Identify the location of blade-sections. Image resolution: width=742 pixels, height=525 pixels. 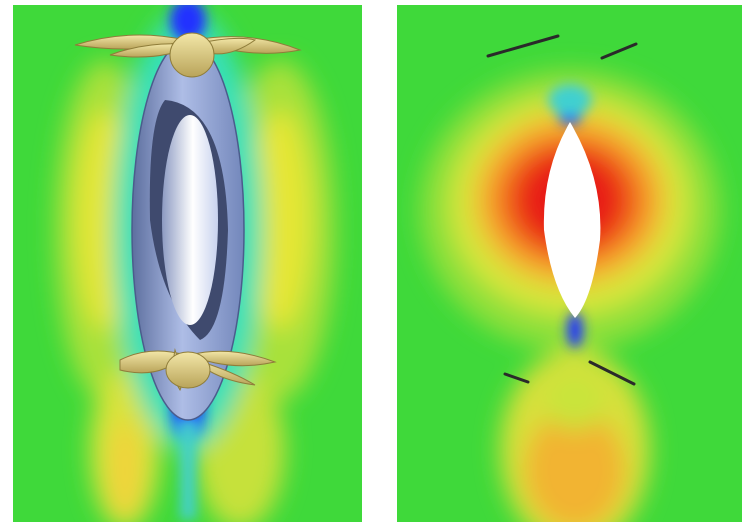
(562, 210).